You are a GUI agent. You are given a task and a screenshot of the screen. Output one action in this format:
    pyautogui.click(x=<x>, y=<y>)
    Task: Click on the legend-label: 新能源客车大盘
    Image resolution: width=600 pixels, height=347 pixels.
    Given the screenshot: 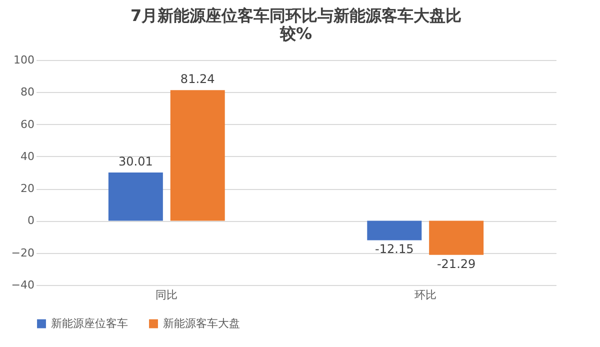 What is the action you would take?
    pyautogui.click(x=201, y=323)
    